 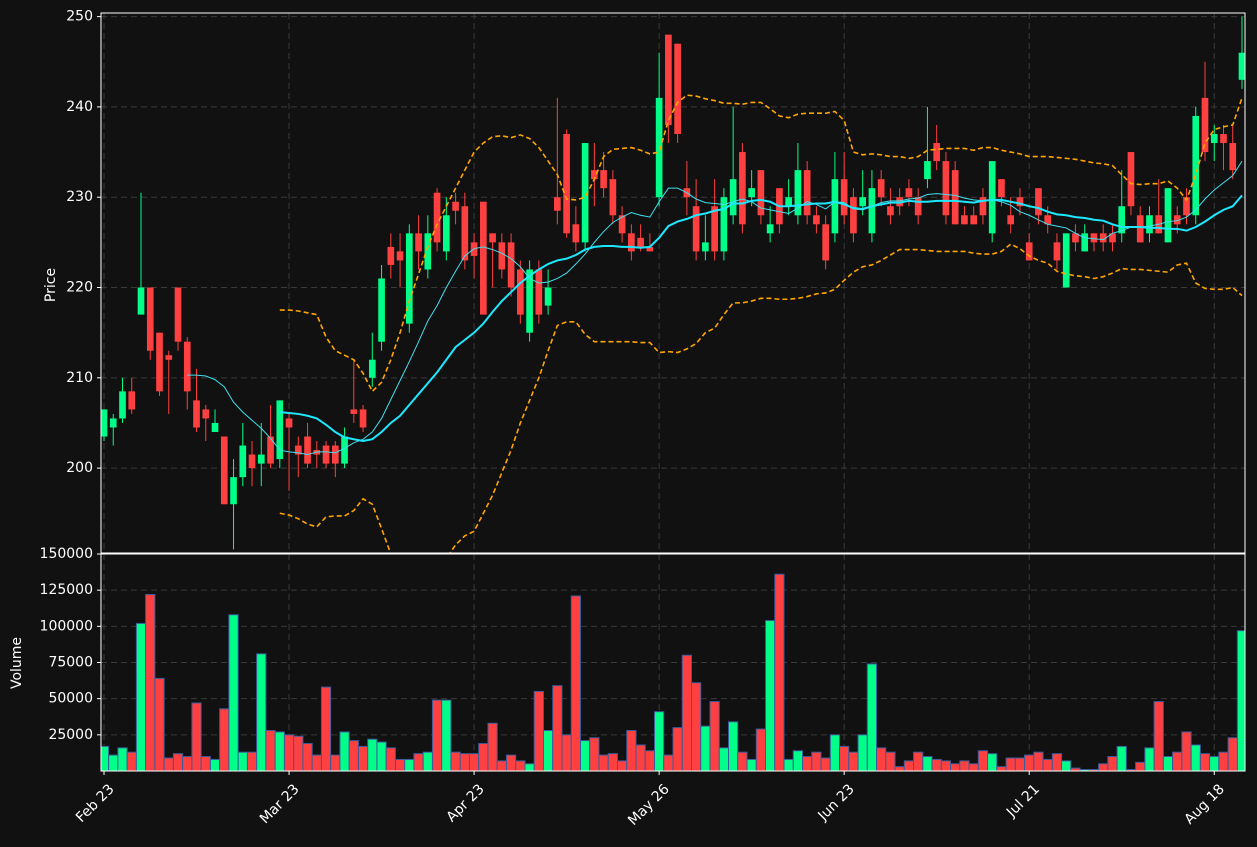 I want to click on volume-tick-label: 150000, so click(x=66, y=554).